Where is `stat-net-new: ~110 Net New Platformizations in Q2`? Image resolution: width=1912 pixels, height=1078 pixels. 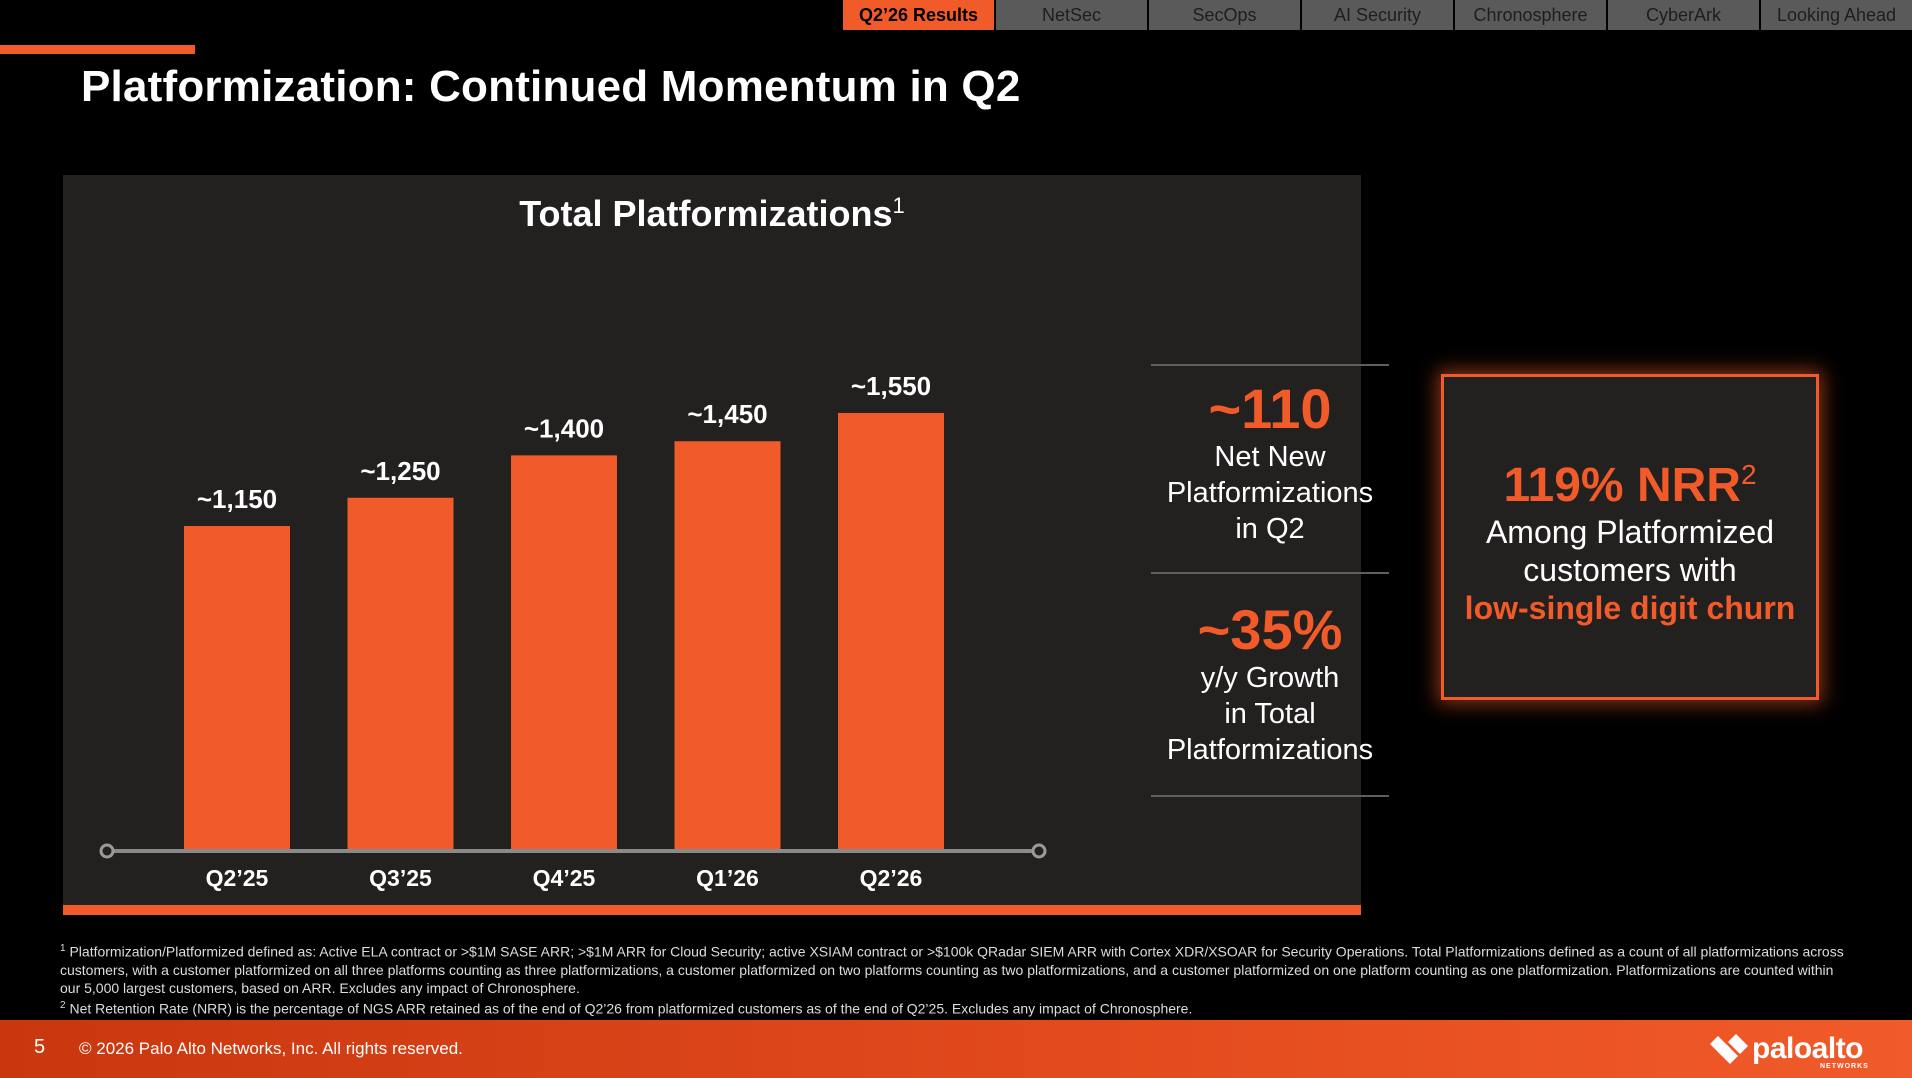
stat-net-new: ~110 Net New Platformizations in Q2 is located at coordinates (1270, 463).